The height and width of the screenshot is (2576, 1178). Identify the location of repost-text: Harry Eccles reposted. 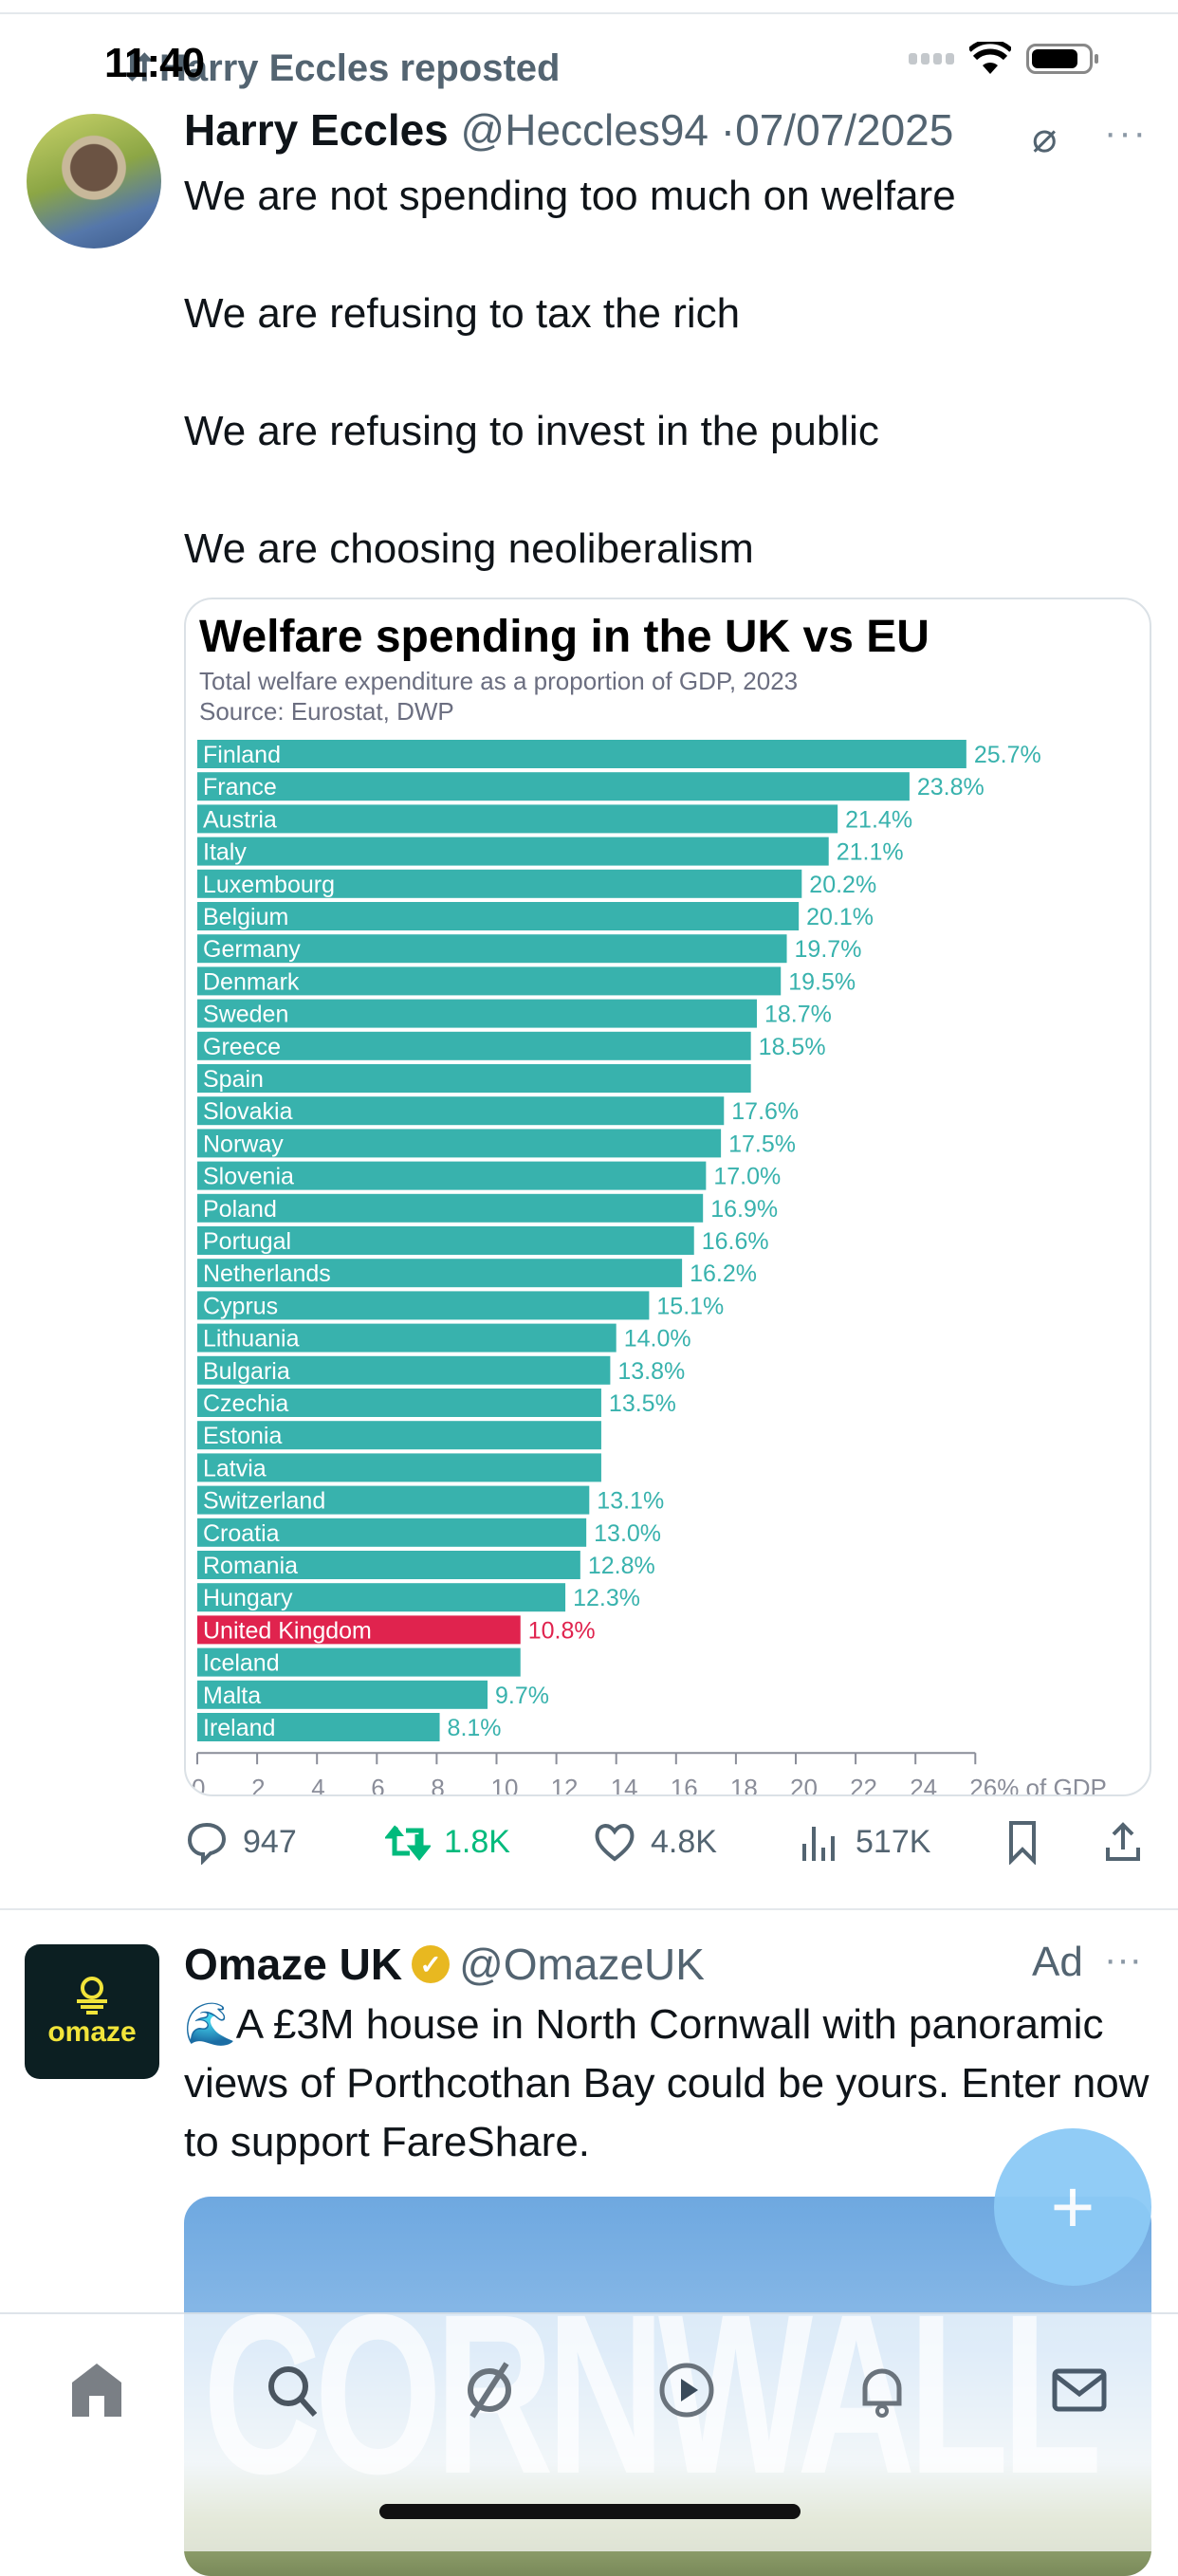
(360, 68).